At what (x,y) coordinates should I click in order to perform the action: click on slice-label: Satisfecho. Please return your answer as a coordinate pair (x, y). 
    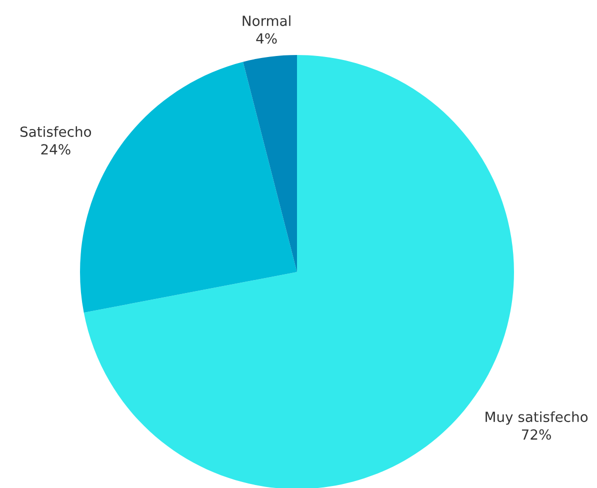
    Looking at the image, I should click on (56, 131).